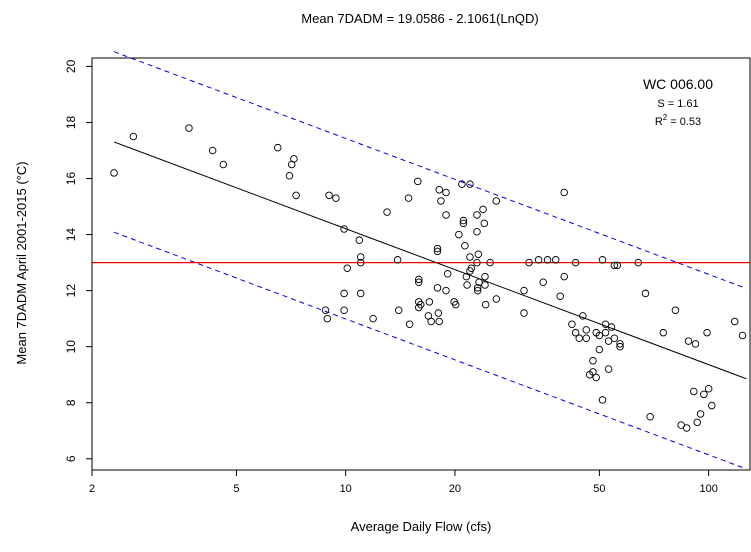  Describe the element at coordinates (421, 526) in the screenshot. I see `x-axis-label: Average Daily Flow (cfs)` at that location.